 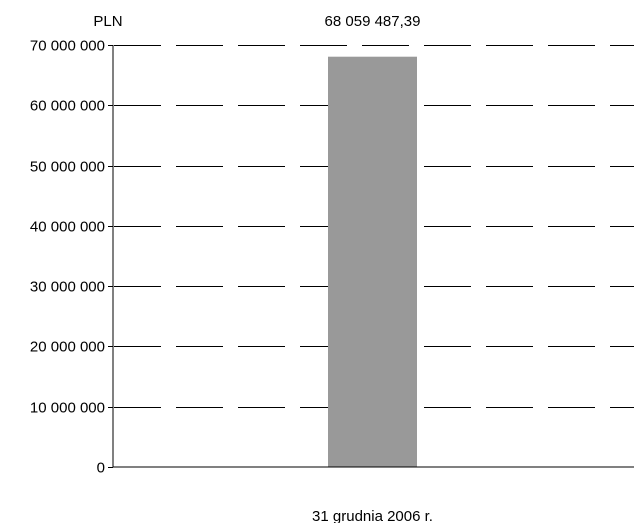 I want to click on y-tick-label: 30 000 000, so click(x=67, y=287).